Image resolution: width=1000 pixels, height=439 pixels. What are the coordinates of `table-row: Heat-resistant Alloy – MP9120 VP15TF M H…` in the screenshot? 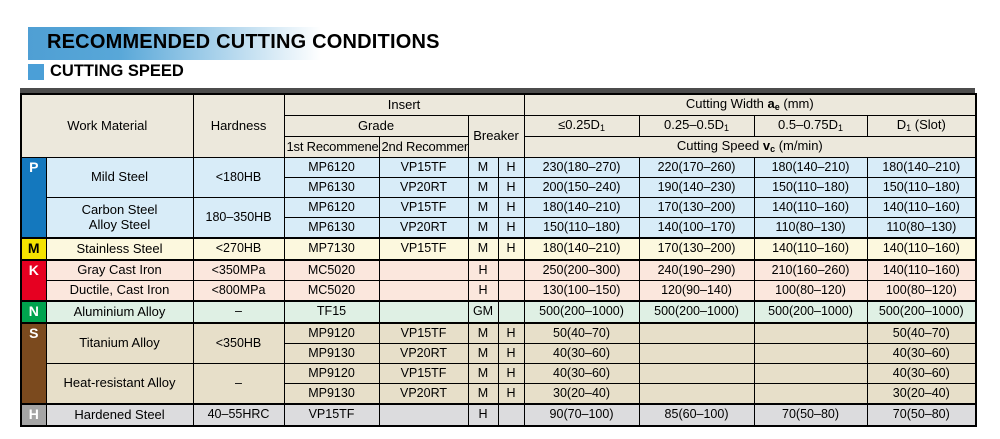 It's located at (499, 384).